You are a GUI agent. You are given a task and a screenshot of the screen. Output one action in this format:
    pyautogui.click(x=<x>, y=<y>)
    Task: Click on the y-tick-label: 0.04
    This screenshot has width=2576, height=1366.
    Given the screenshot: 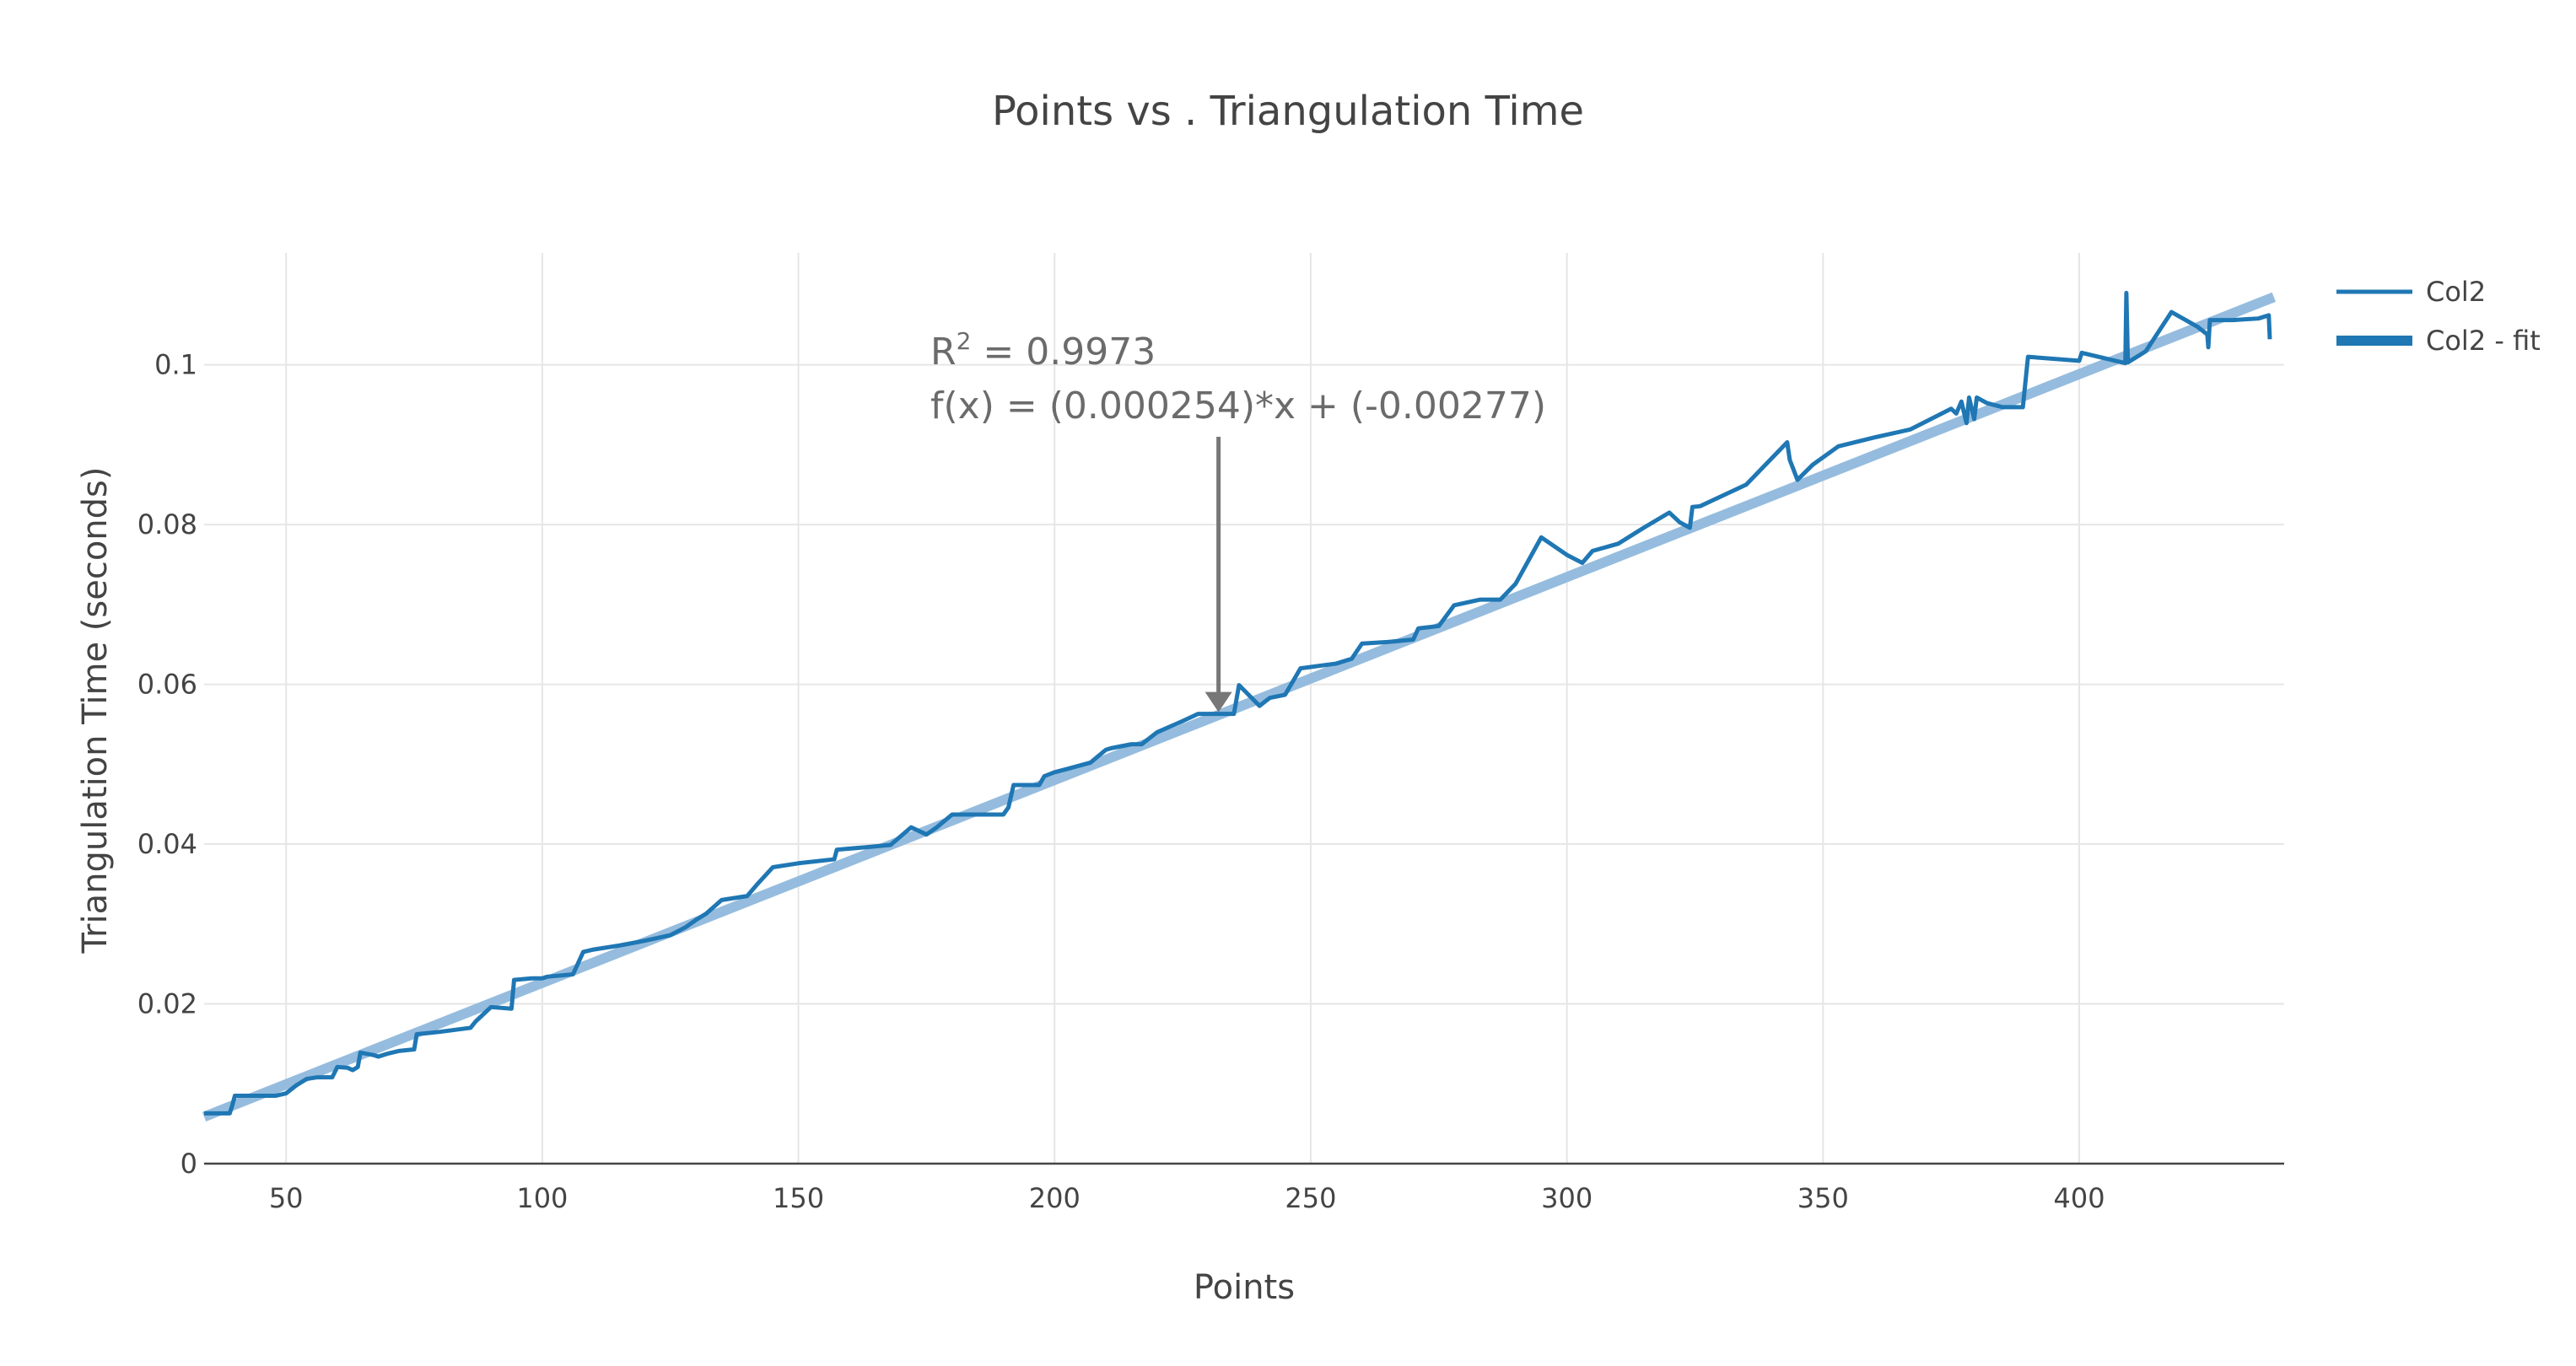 What is the action you would take?
    pyautogui.click(x=167, y=844)
    